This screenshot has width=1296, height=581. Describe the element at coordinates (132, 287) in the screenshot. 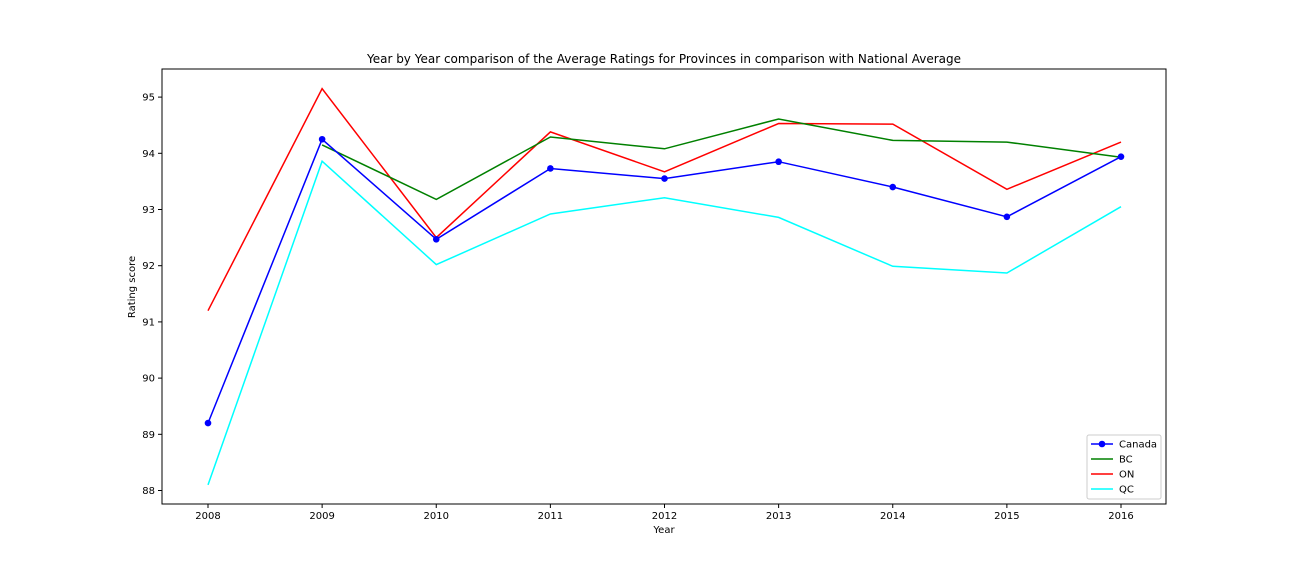

I see `y-axis-label: Rating score` at that location.